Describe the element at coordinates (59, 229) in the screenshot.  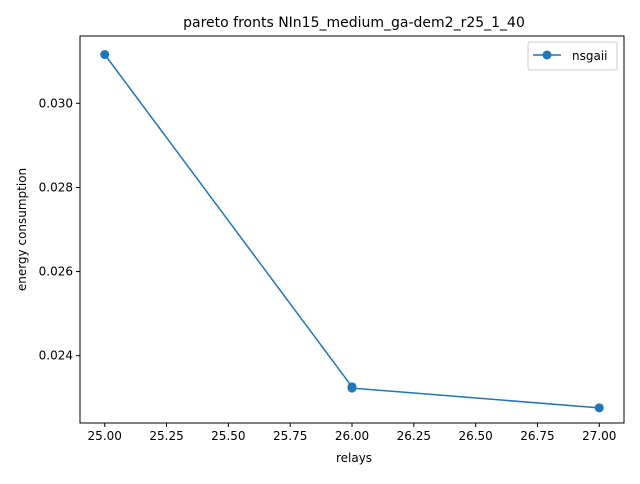
I see `y-axis-ticks: 0.024 0.026 0.028 0.030` at that location.